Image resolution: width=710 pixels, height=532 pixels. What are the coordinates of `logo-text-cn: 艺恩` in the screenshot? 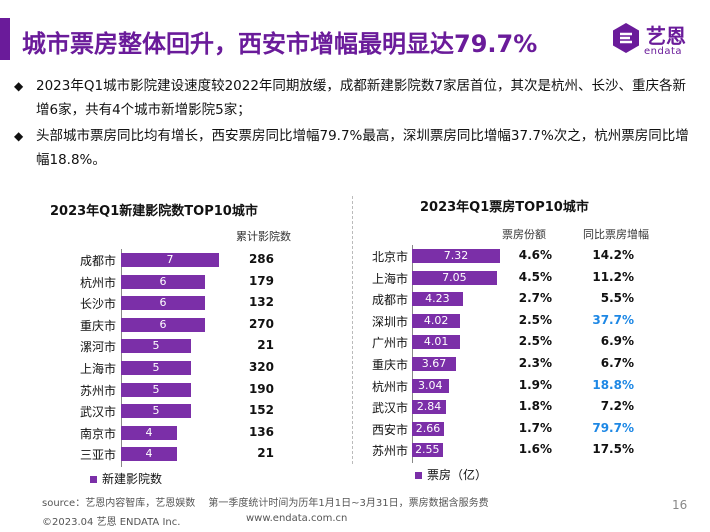 It's located at (666, 36).